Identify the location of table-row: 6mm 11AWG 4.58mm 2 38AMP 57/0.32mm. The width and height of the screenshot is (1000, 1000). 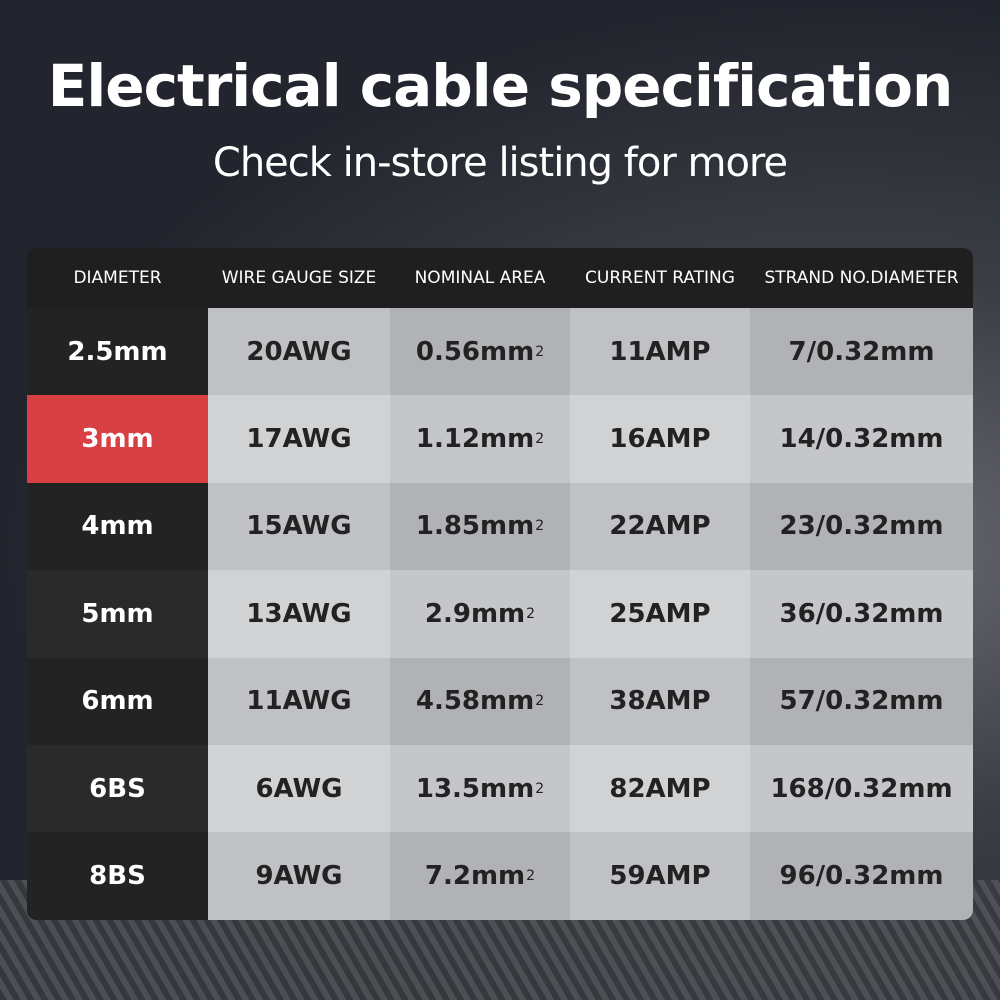
(500, 701).